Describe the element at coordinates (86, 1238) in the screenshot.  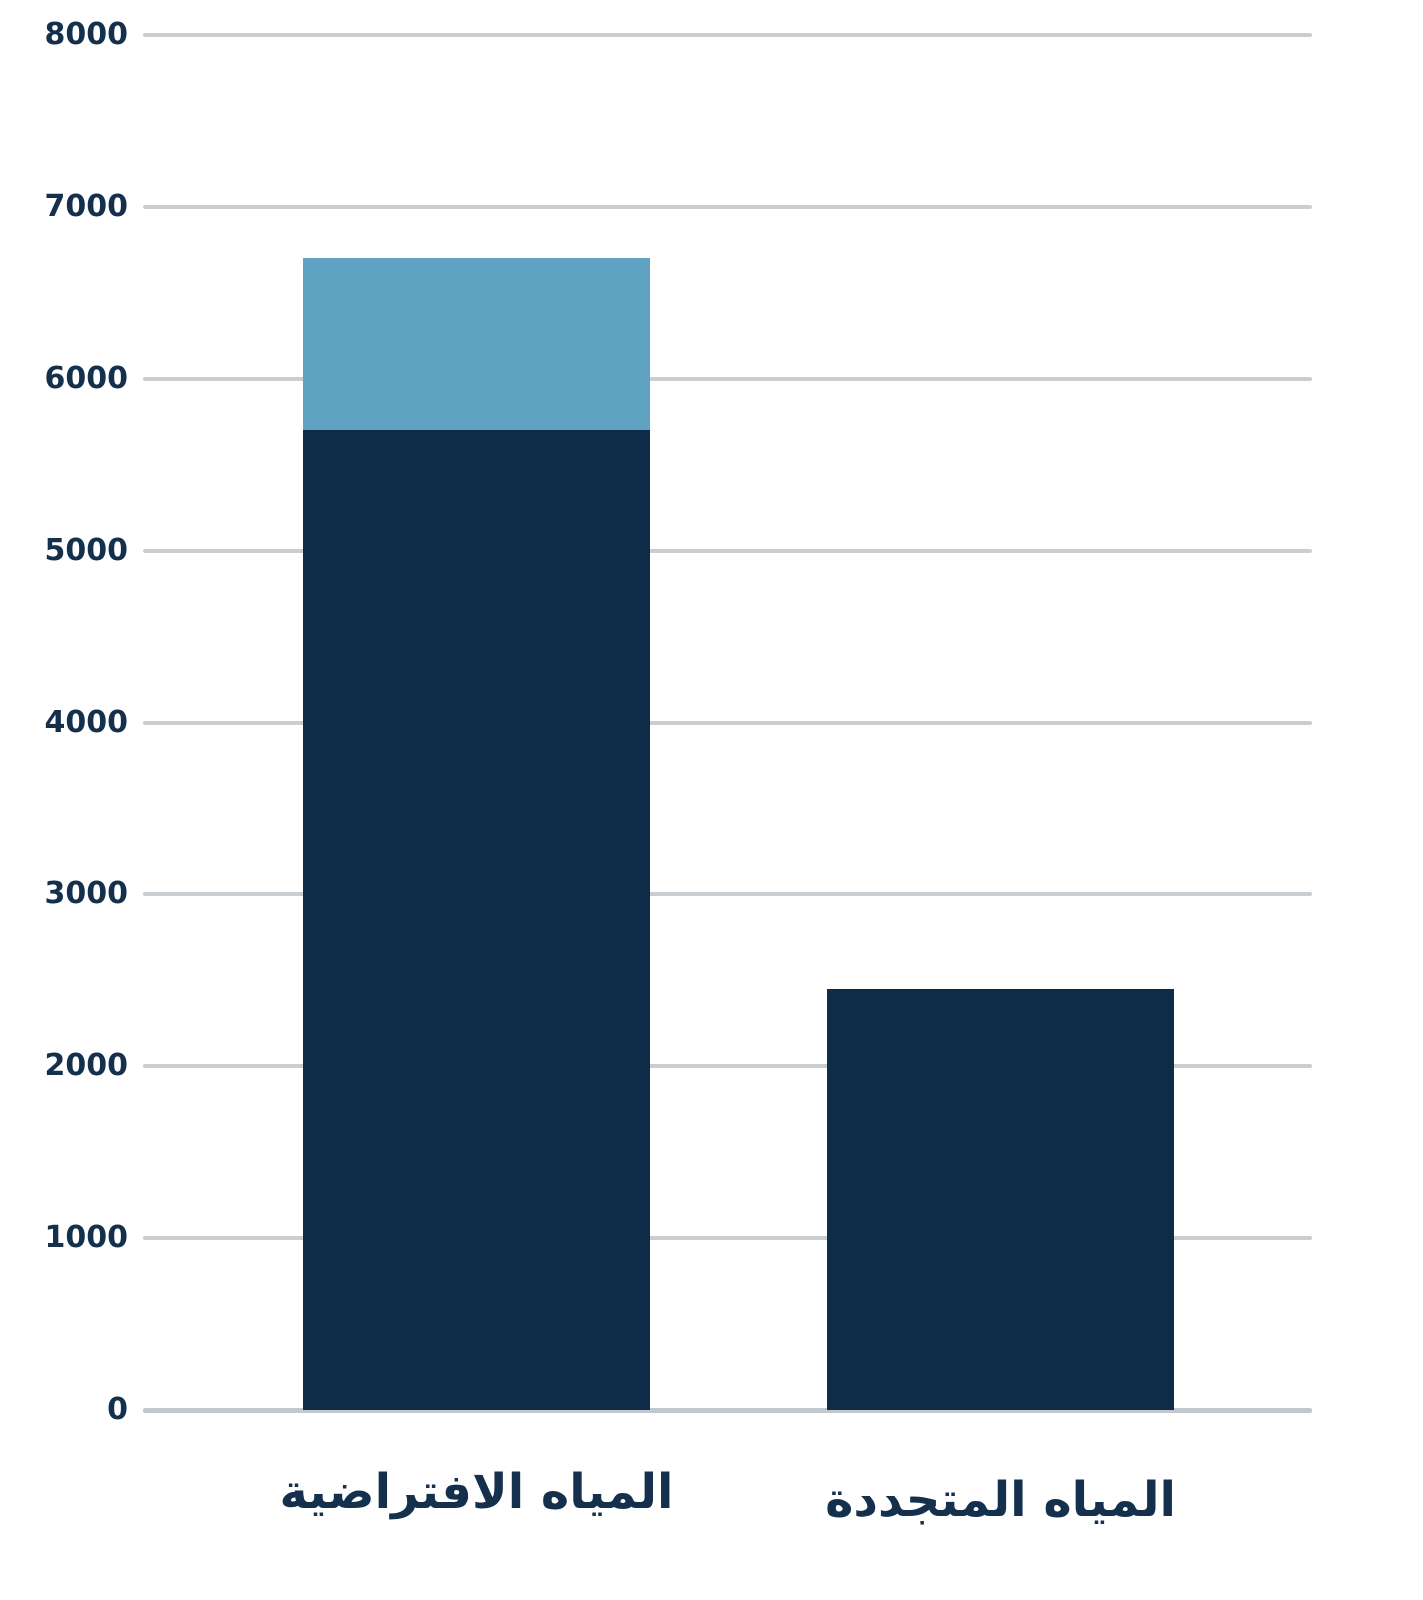
I see `y-axis-tick-label: 1000` at that location.